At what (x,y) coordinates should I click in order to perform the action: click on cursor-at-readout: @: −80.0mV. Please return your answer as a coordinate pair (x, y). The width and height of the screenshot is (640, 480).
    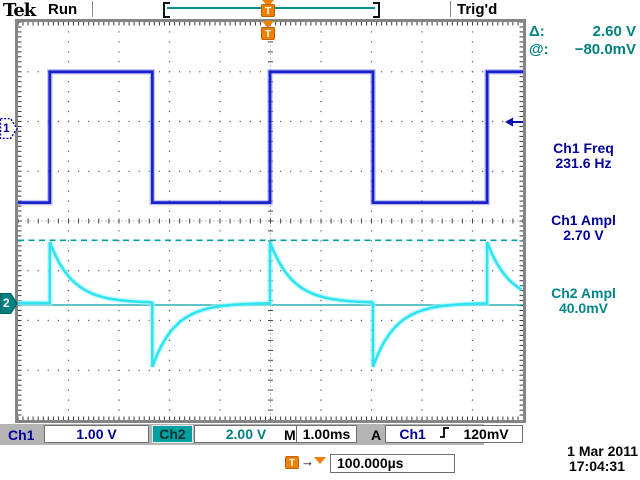
    Looking at the image, I should click on (582, 49).